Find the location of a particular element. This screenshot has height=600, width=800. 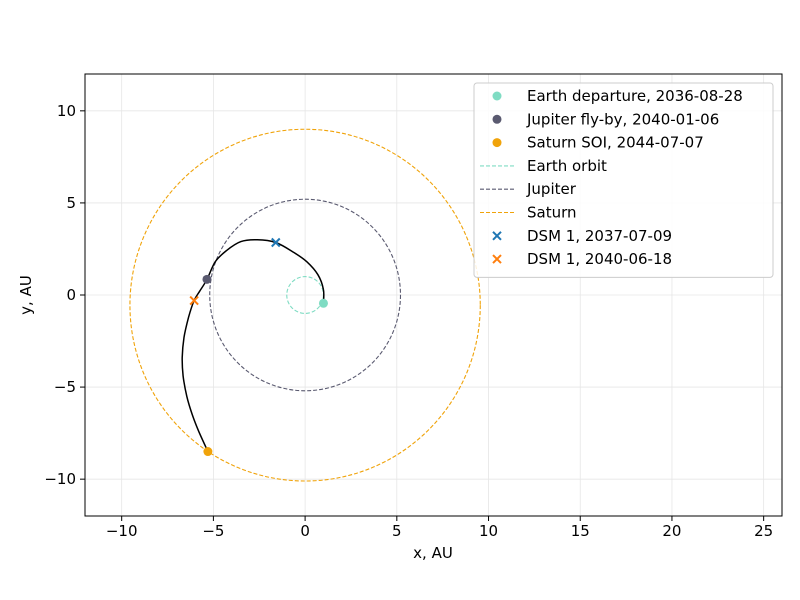

trajectory is located at coordinates (253, 345).